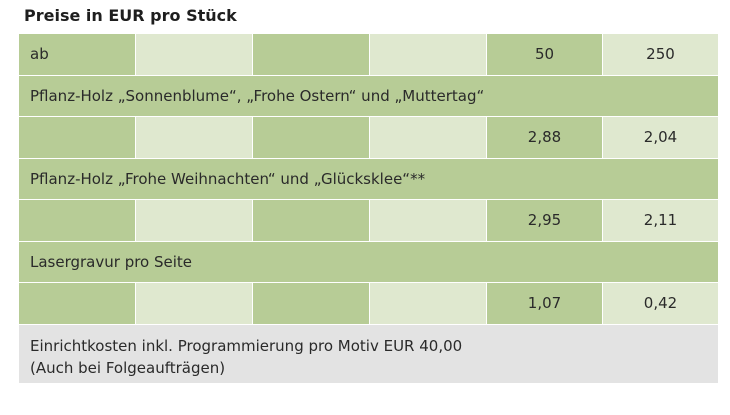  I want to click on follow-up-note: (Auch bei Folgeaufträgen), so click(128, 367).